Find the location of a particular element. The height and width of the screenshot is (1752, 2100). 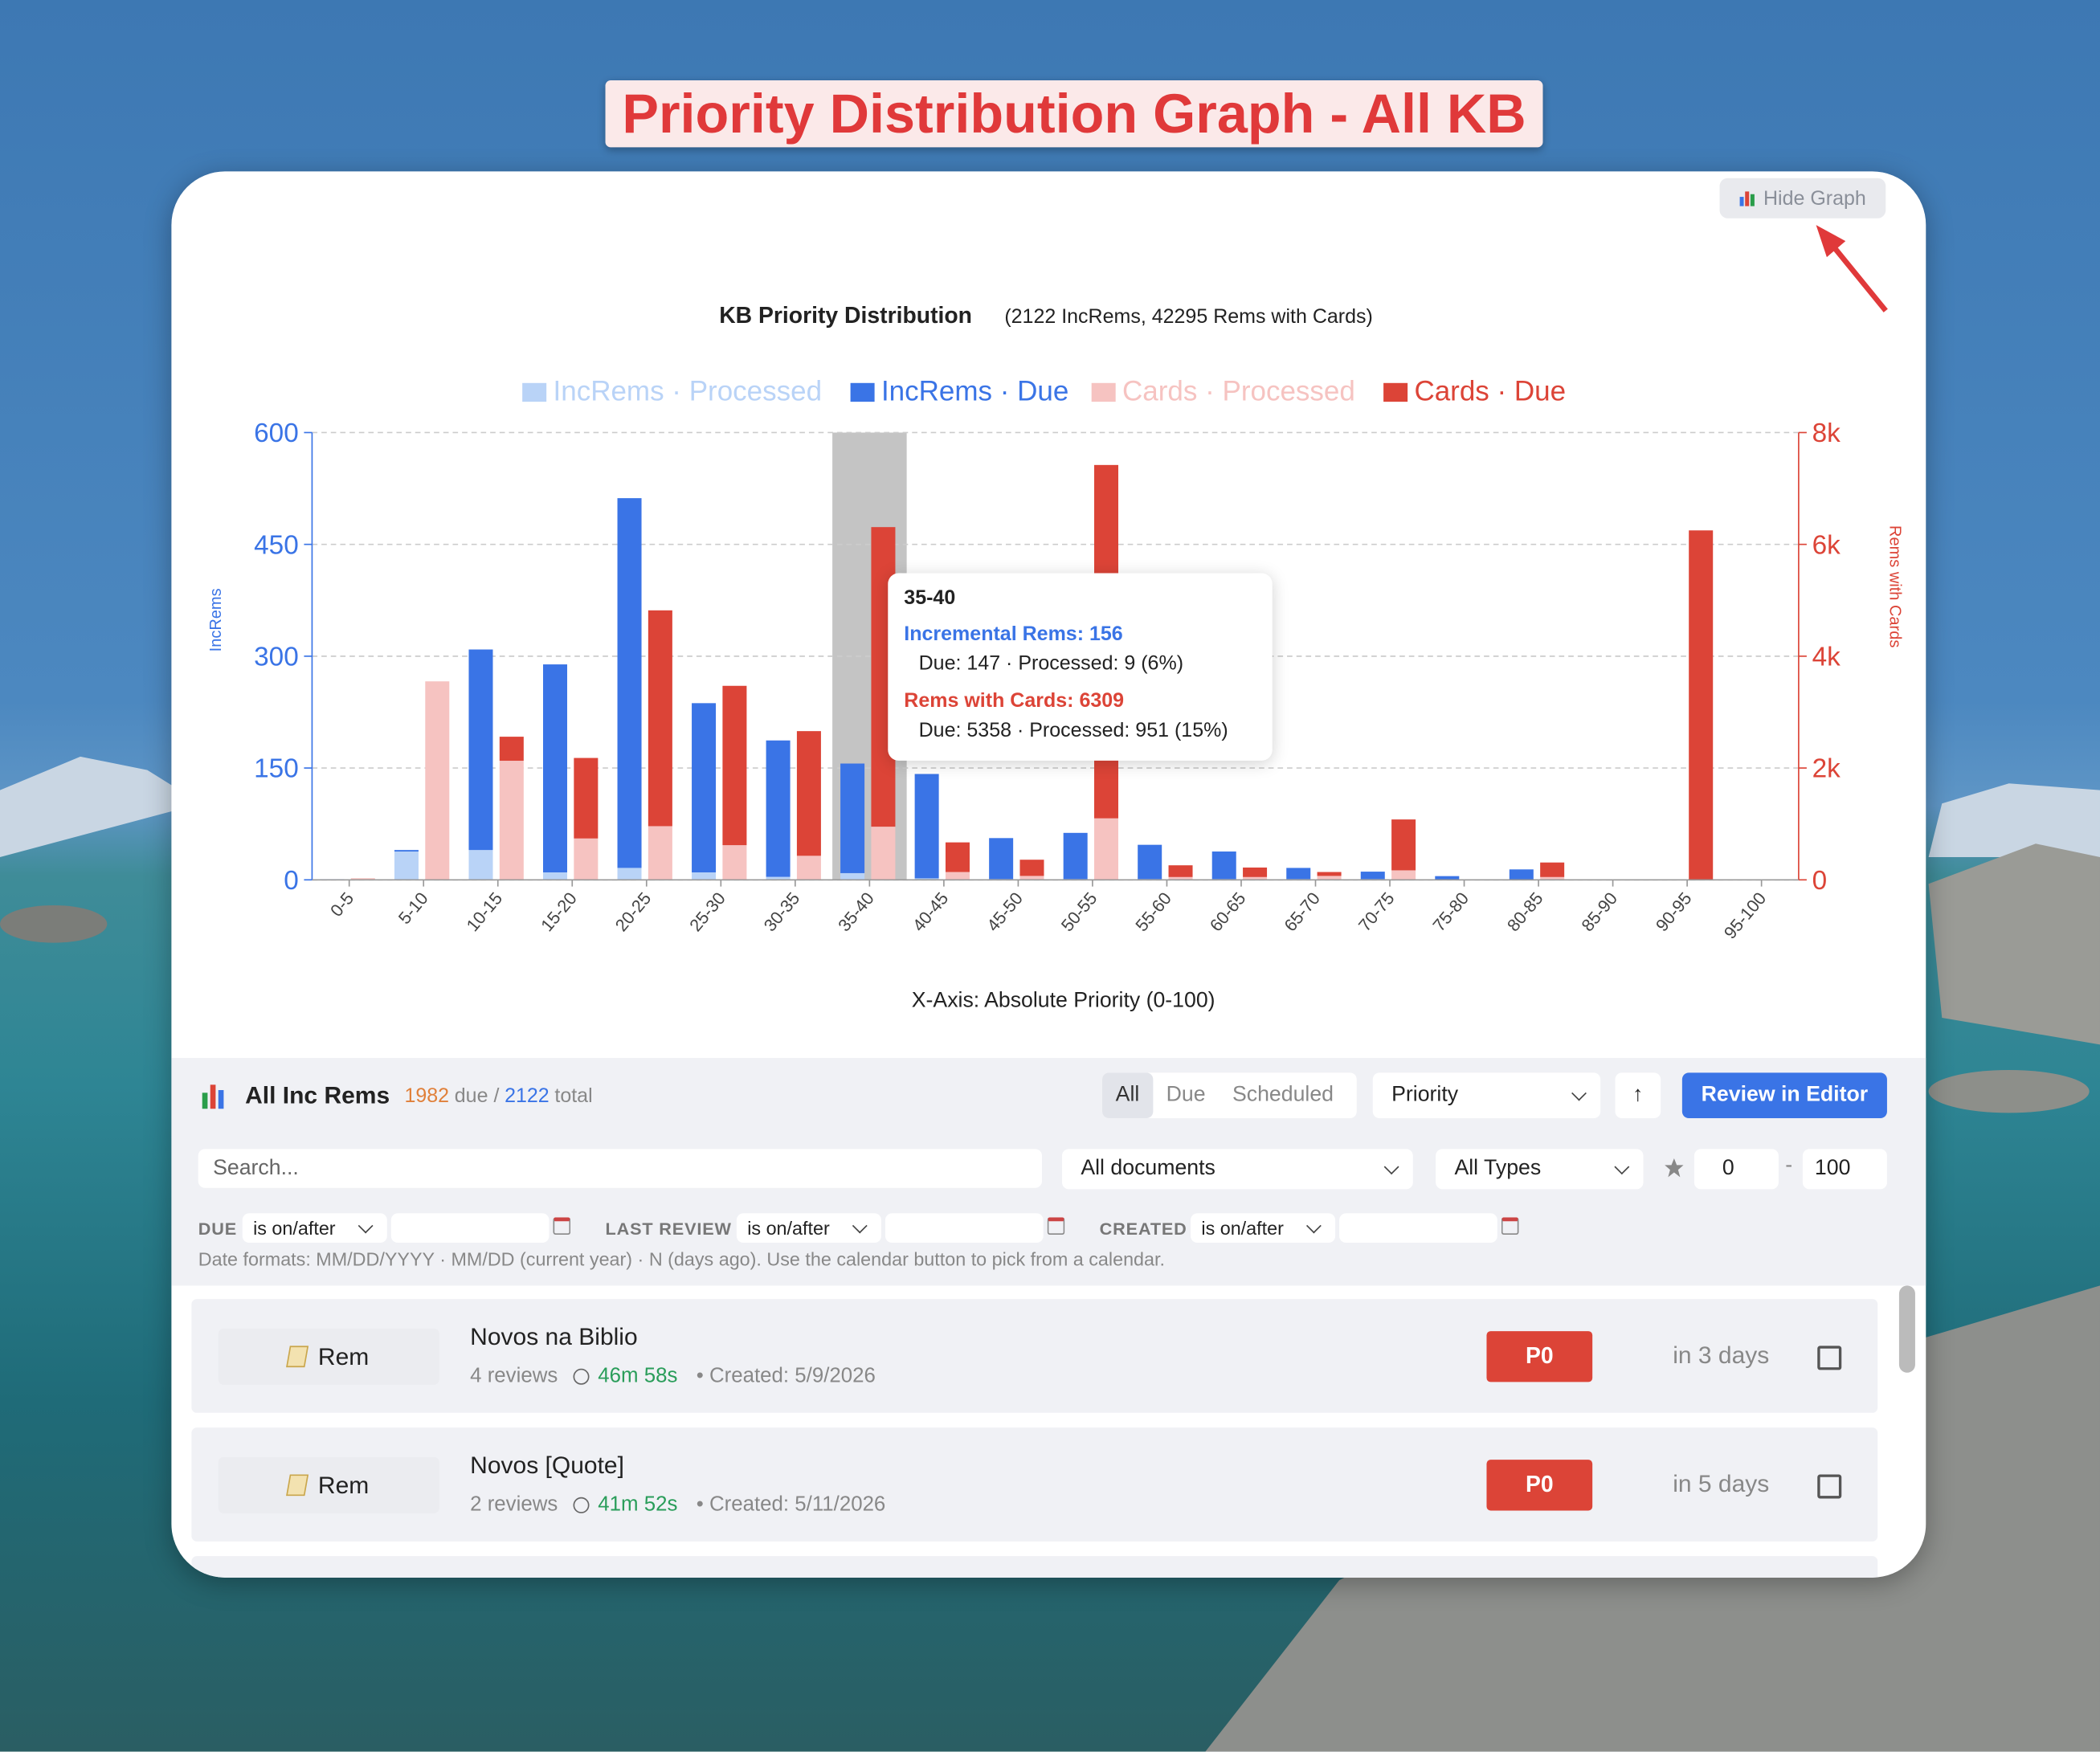

x-tick-label: 10-15 is located at coordinates (484, 912).